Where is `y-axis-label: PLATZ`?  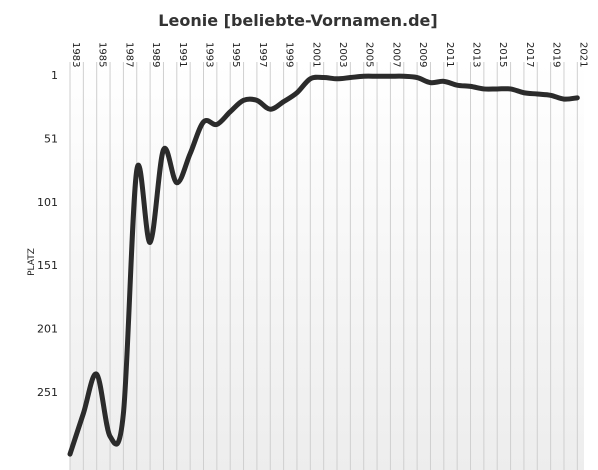 y-axis-label: PLATZ is located at coordinates (32, 262).